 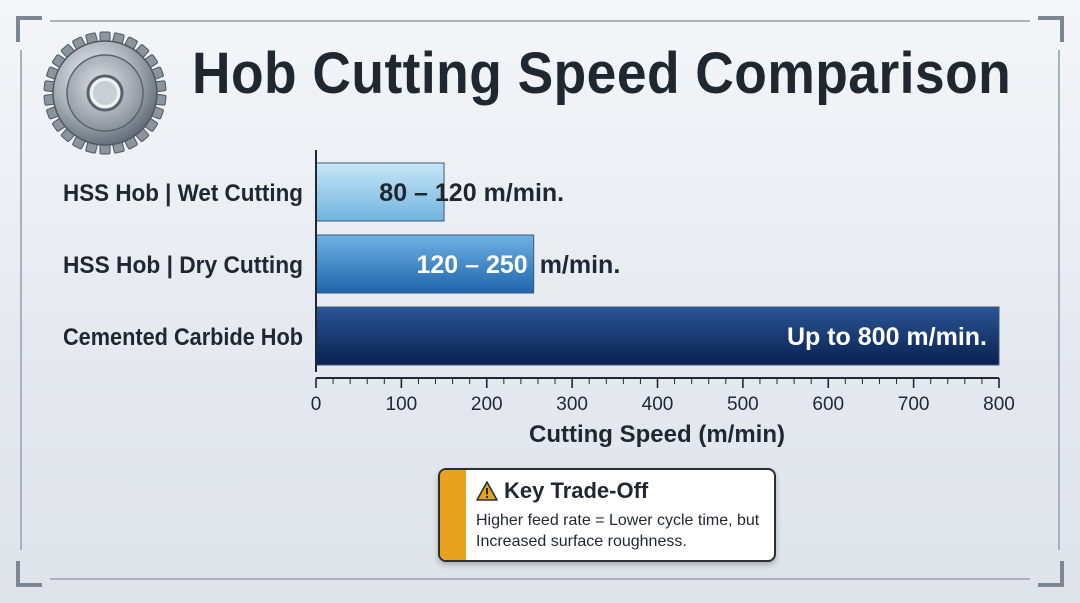 What do you see at coordinates (471, 193) in the screenshot?
I see `value-label-0: 80 – 120 m/min.` at bounding box center [471, 193].